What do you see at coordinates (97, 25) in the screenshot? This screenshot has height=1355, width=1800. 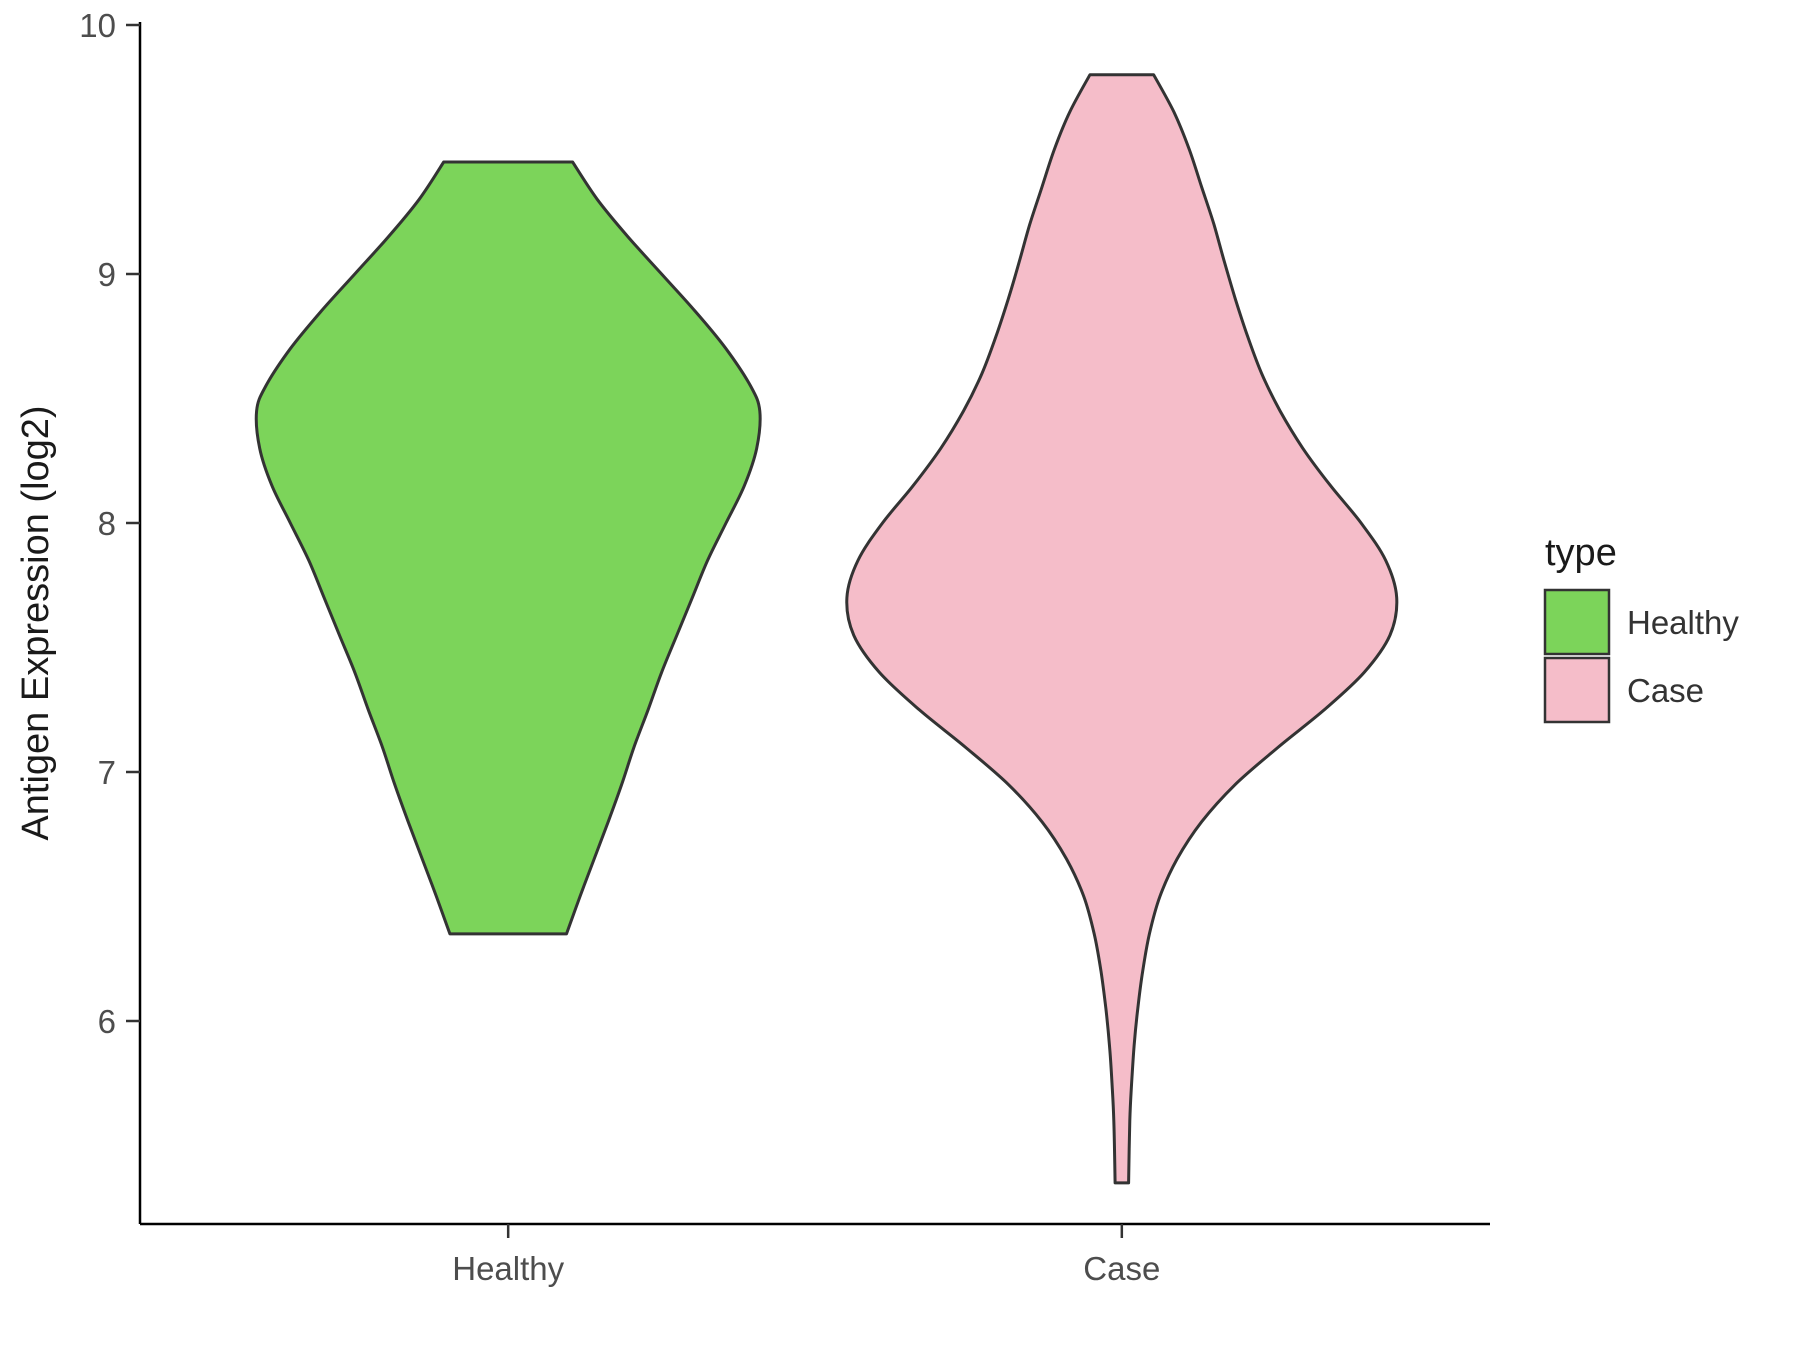 I see `y-tick-label: 10` at bounding box center [97, 25].